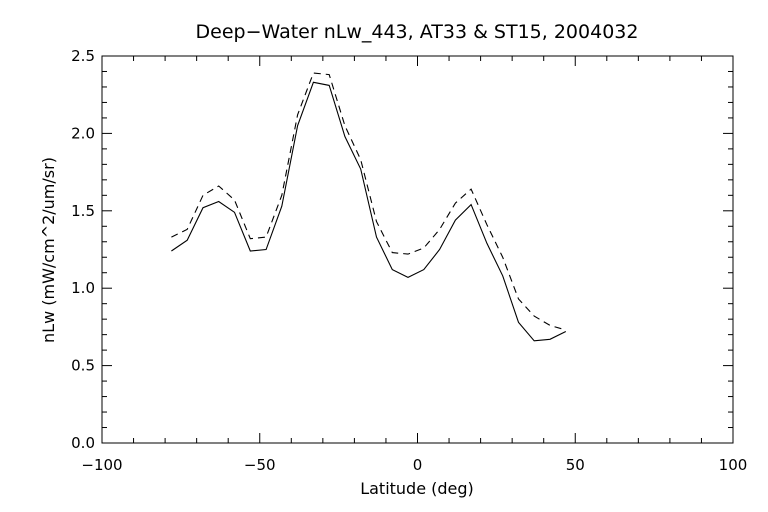 The image size is (768, 512). Describe the element at coordinates (48, 250) in the screenshot. I see `y-axis-label: nLw (mW/cm^2/um/sr)` at that location.